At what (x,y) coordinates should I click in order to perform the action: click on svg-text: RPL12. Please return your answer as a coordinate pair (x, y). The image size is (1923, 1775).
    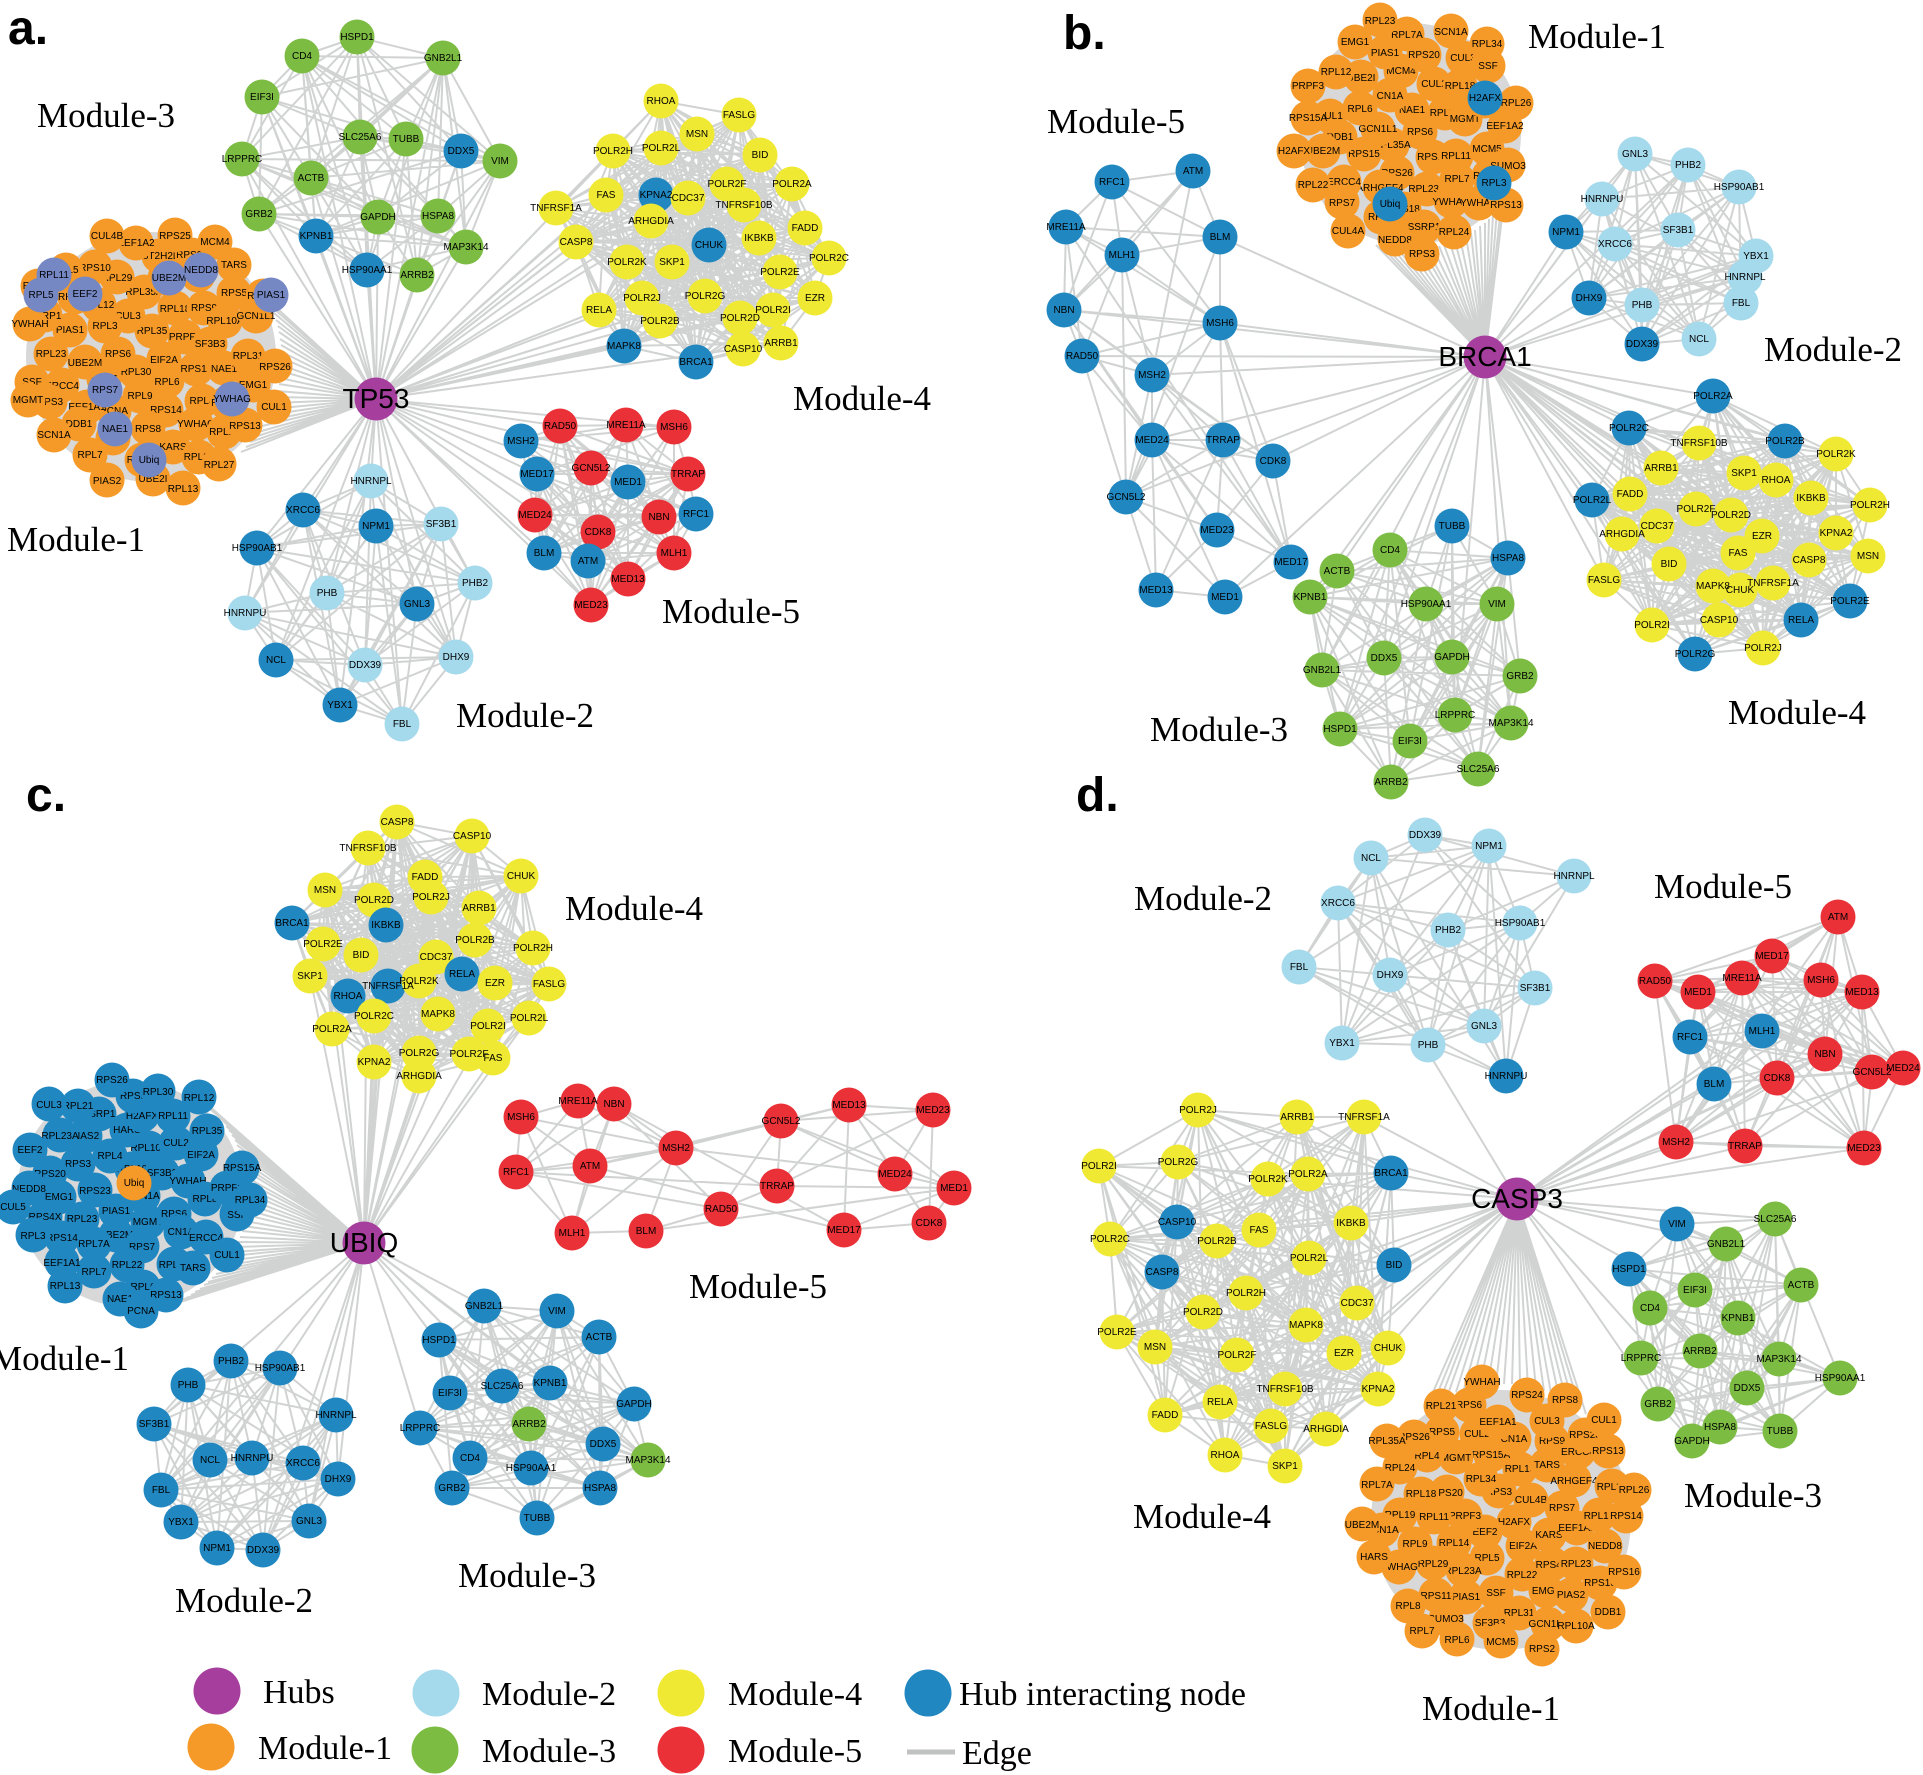
    Looking at the image, I should click on (99, 305).